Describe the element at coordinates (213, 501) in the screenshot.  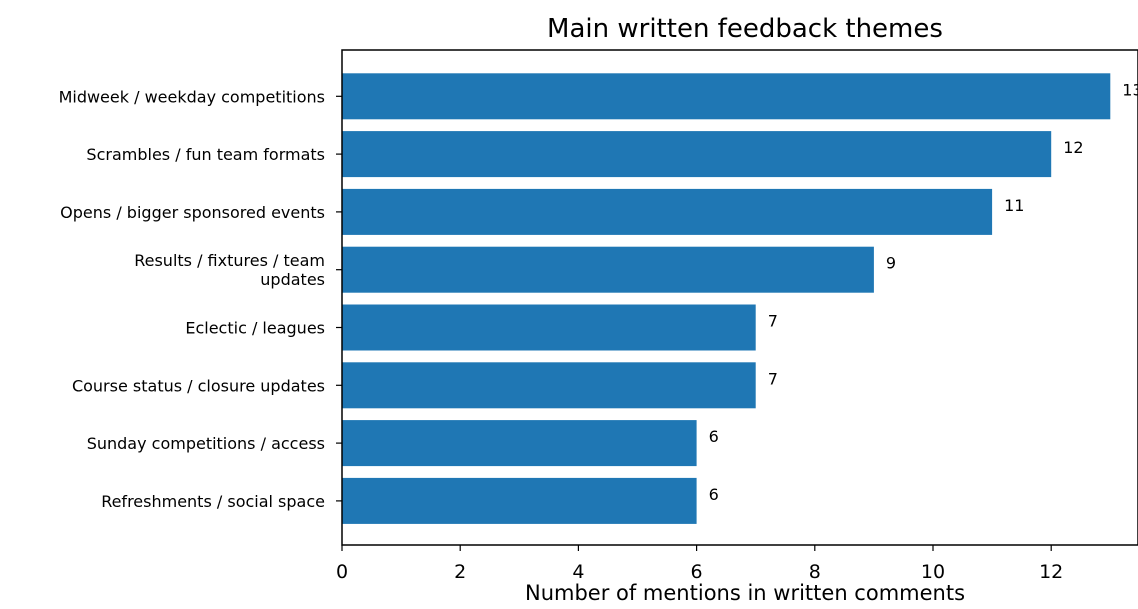
I see `category-label: Refreshments / social space` at that location.